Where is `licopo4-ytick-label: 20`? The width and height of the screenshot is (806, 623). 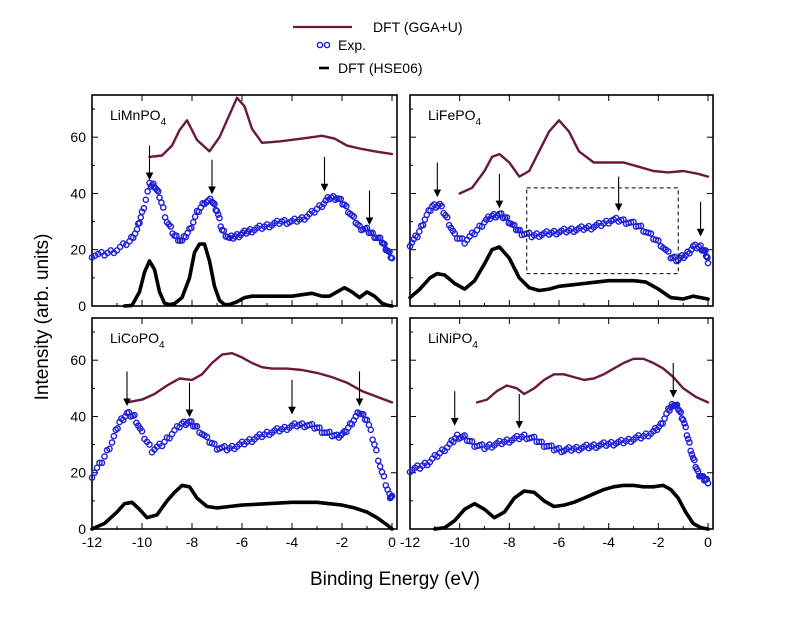
licopo4-ytick-label: 20 is located at coordinates (78, 473).